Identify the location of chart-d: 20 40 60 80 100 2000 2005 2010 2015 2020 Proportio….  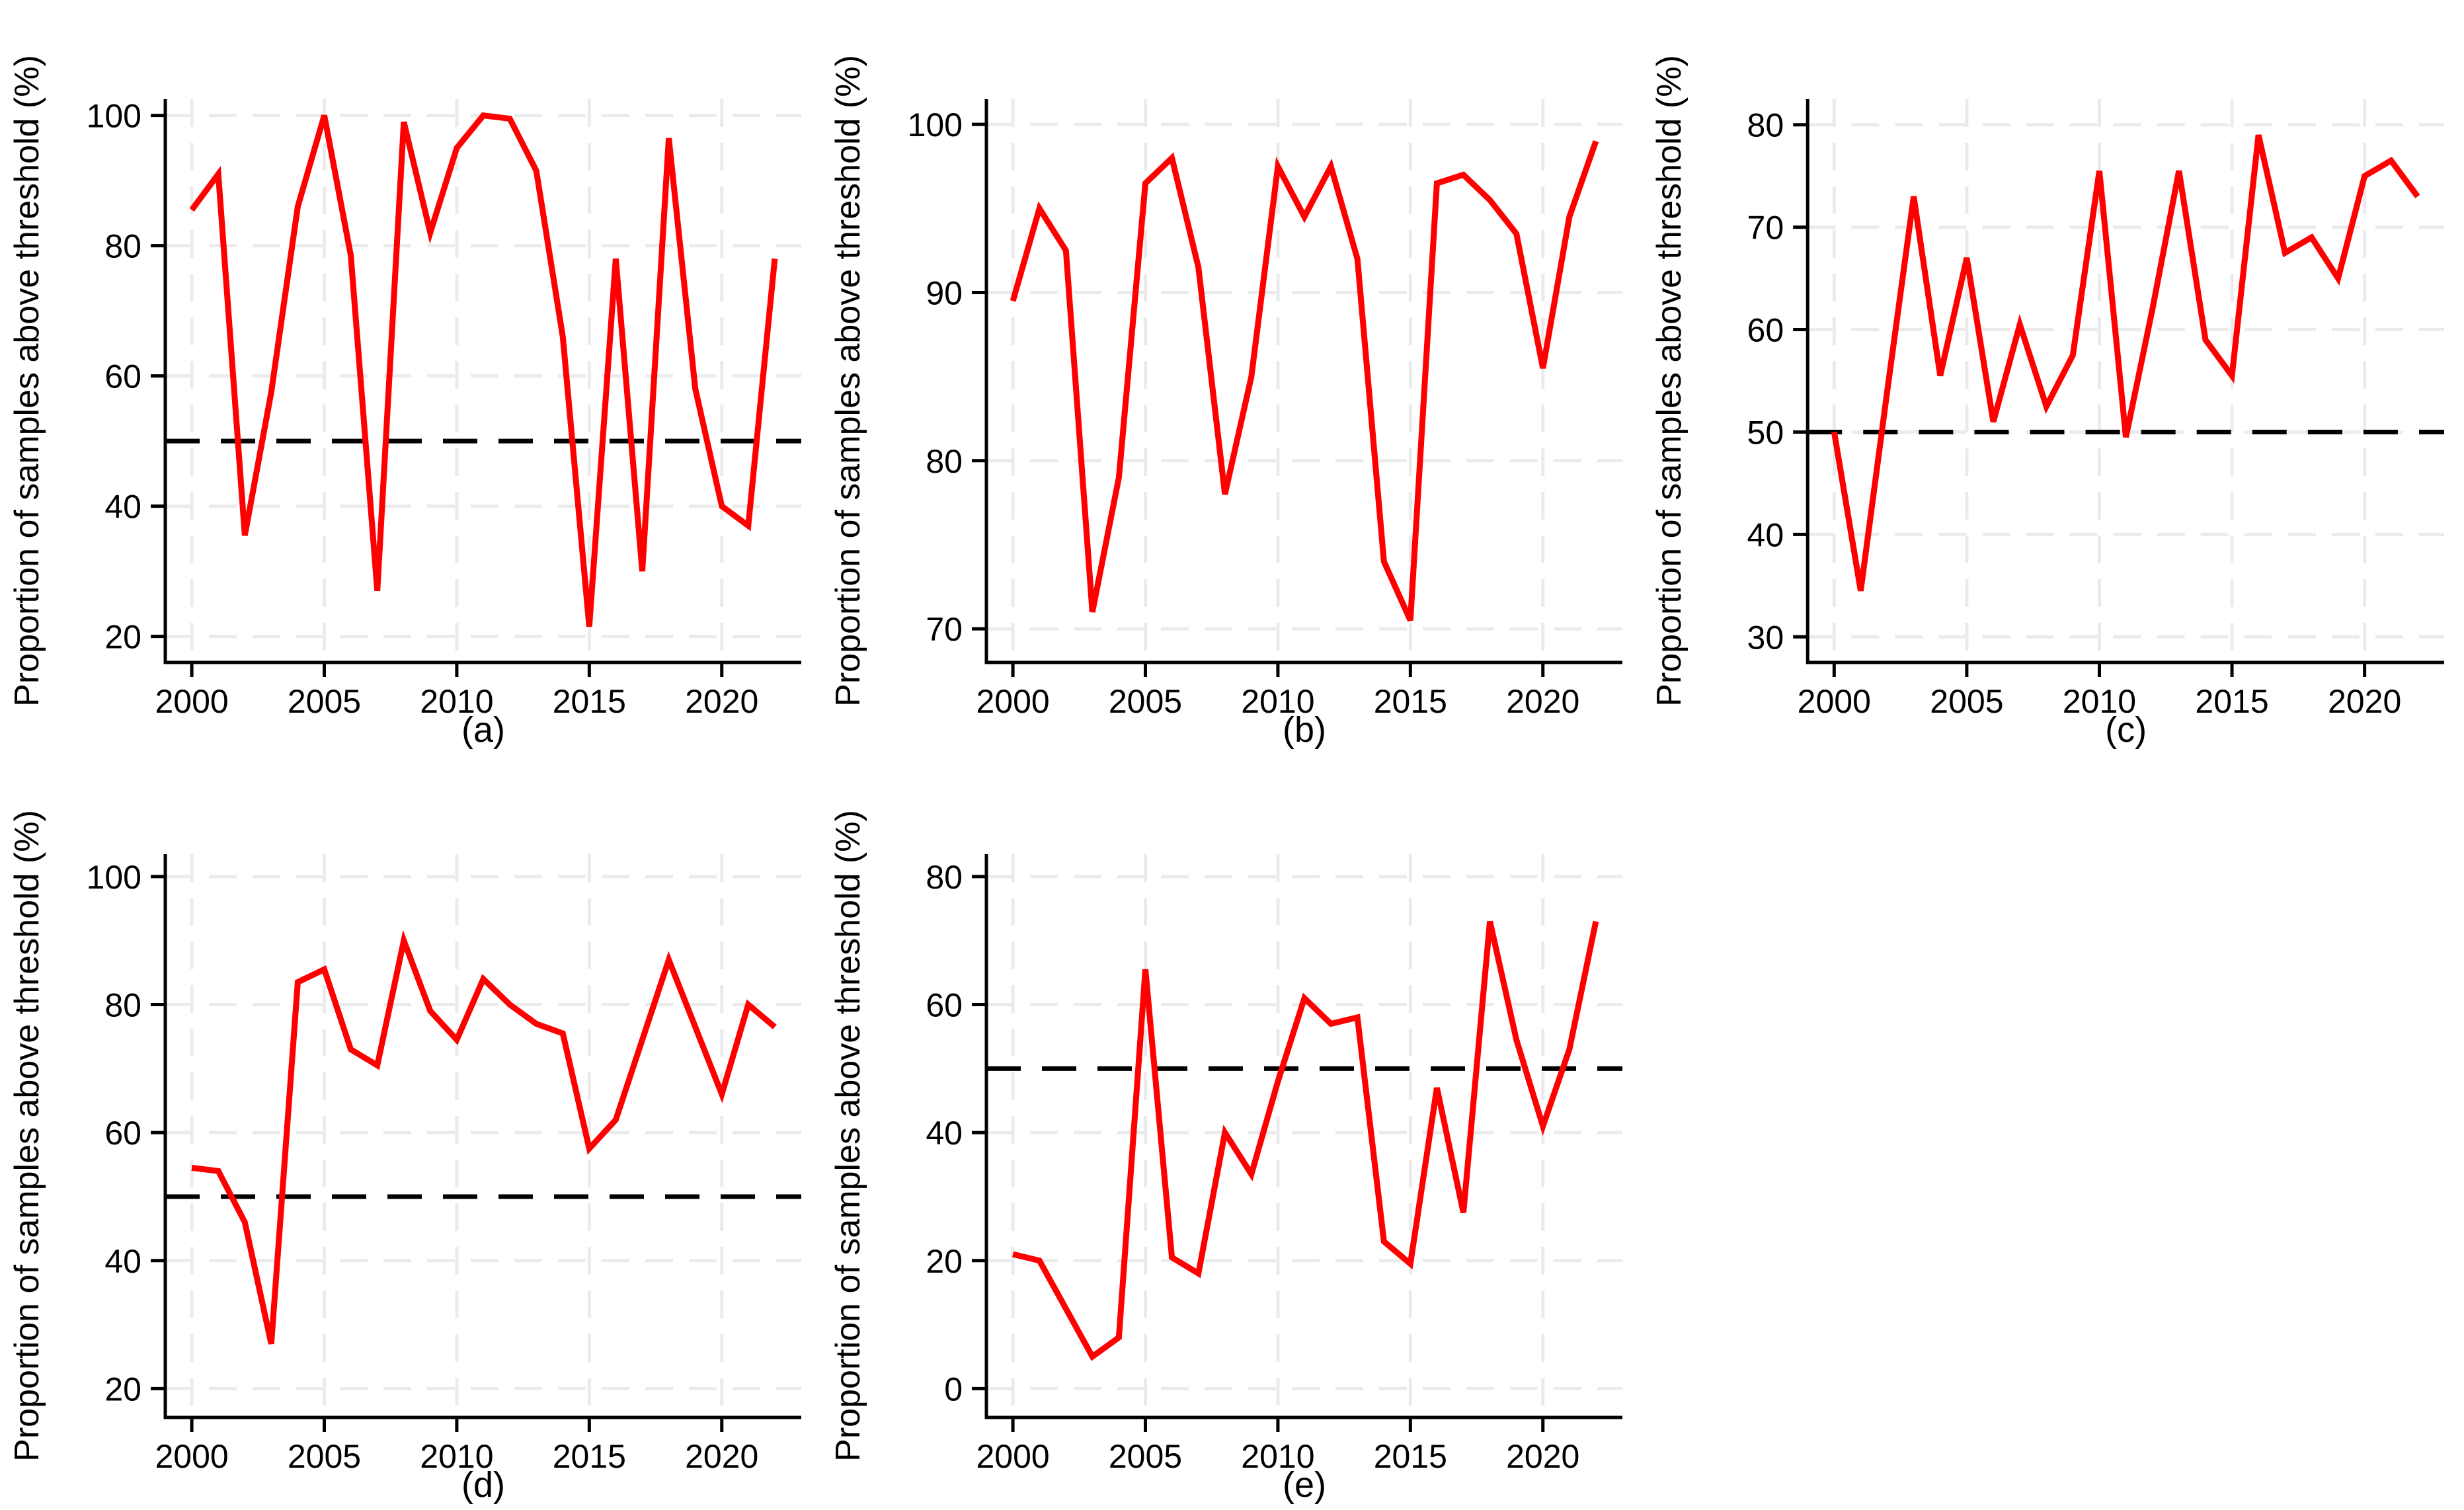
(405, 1157).